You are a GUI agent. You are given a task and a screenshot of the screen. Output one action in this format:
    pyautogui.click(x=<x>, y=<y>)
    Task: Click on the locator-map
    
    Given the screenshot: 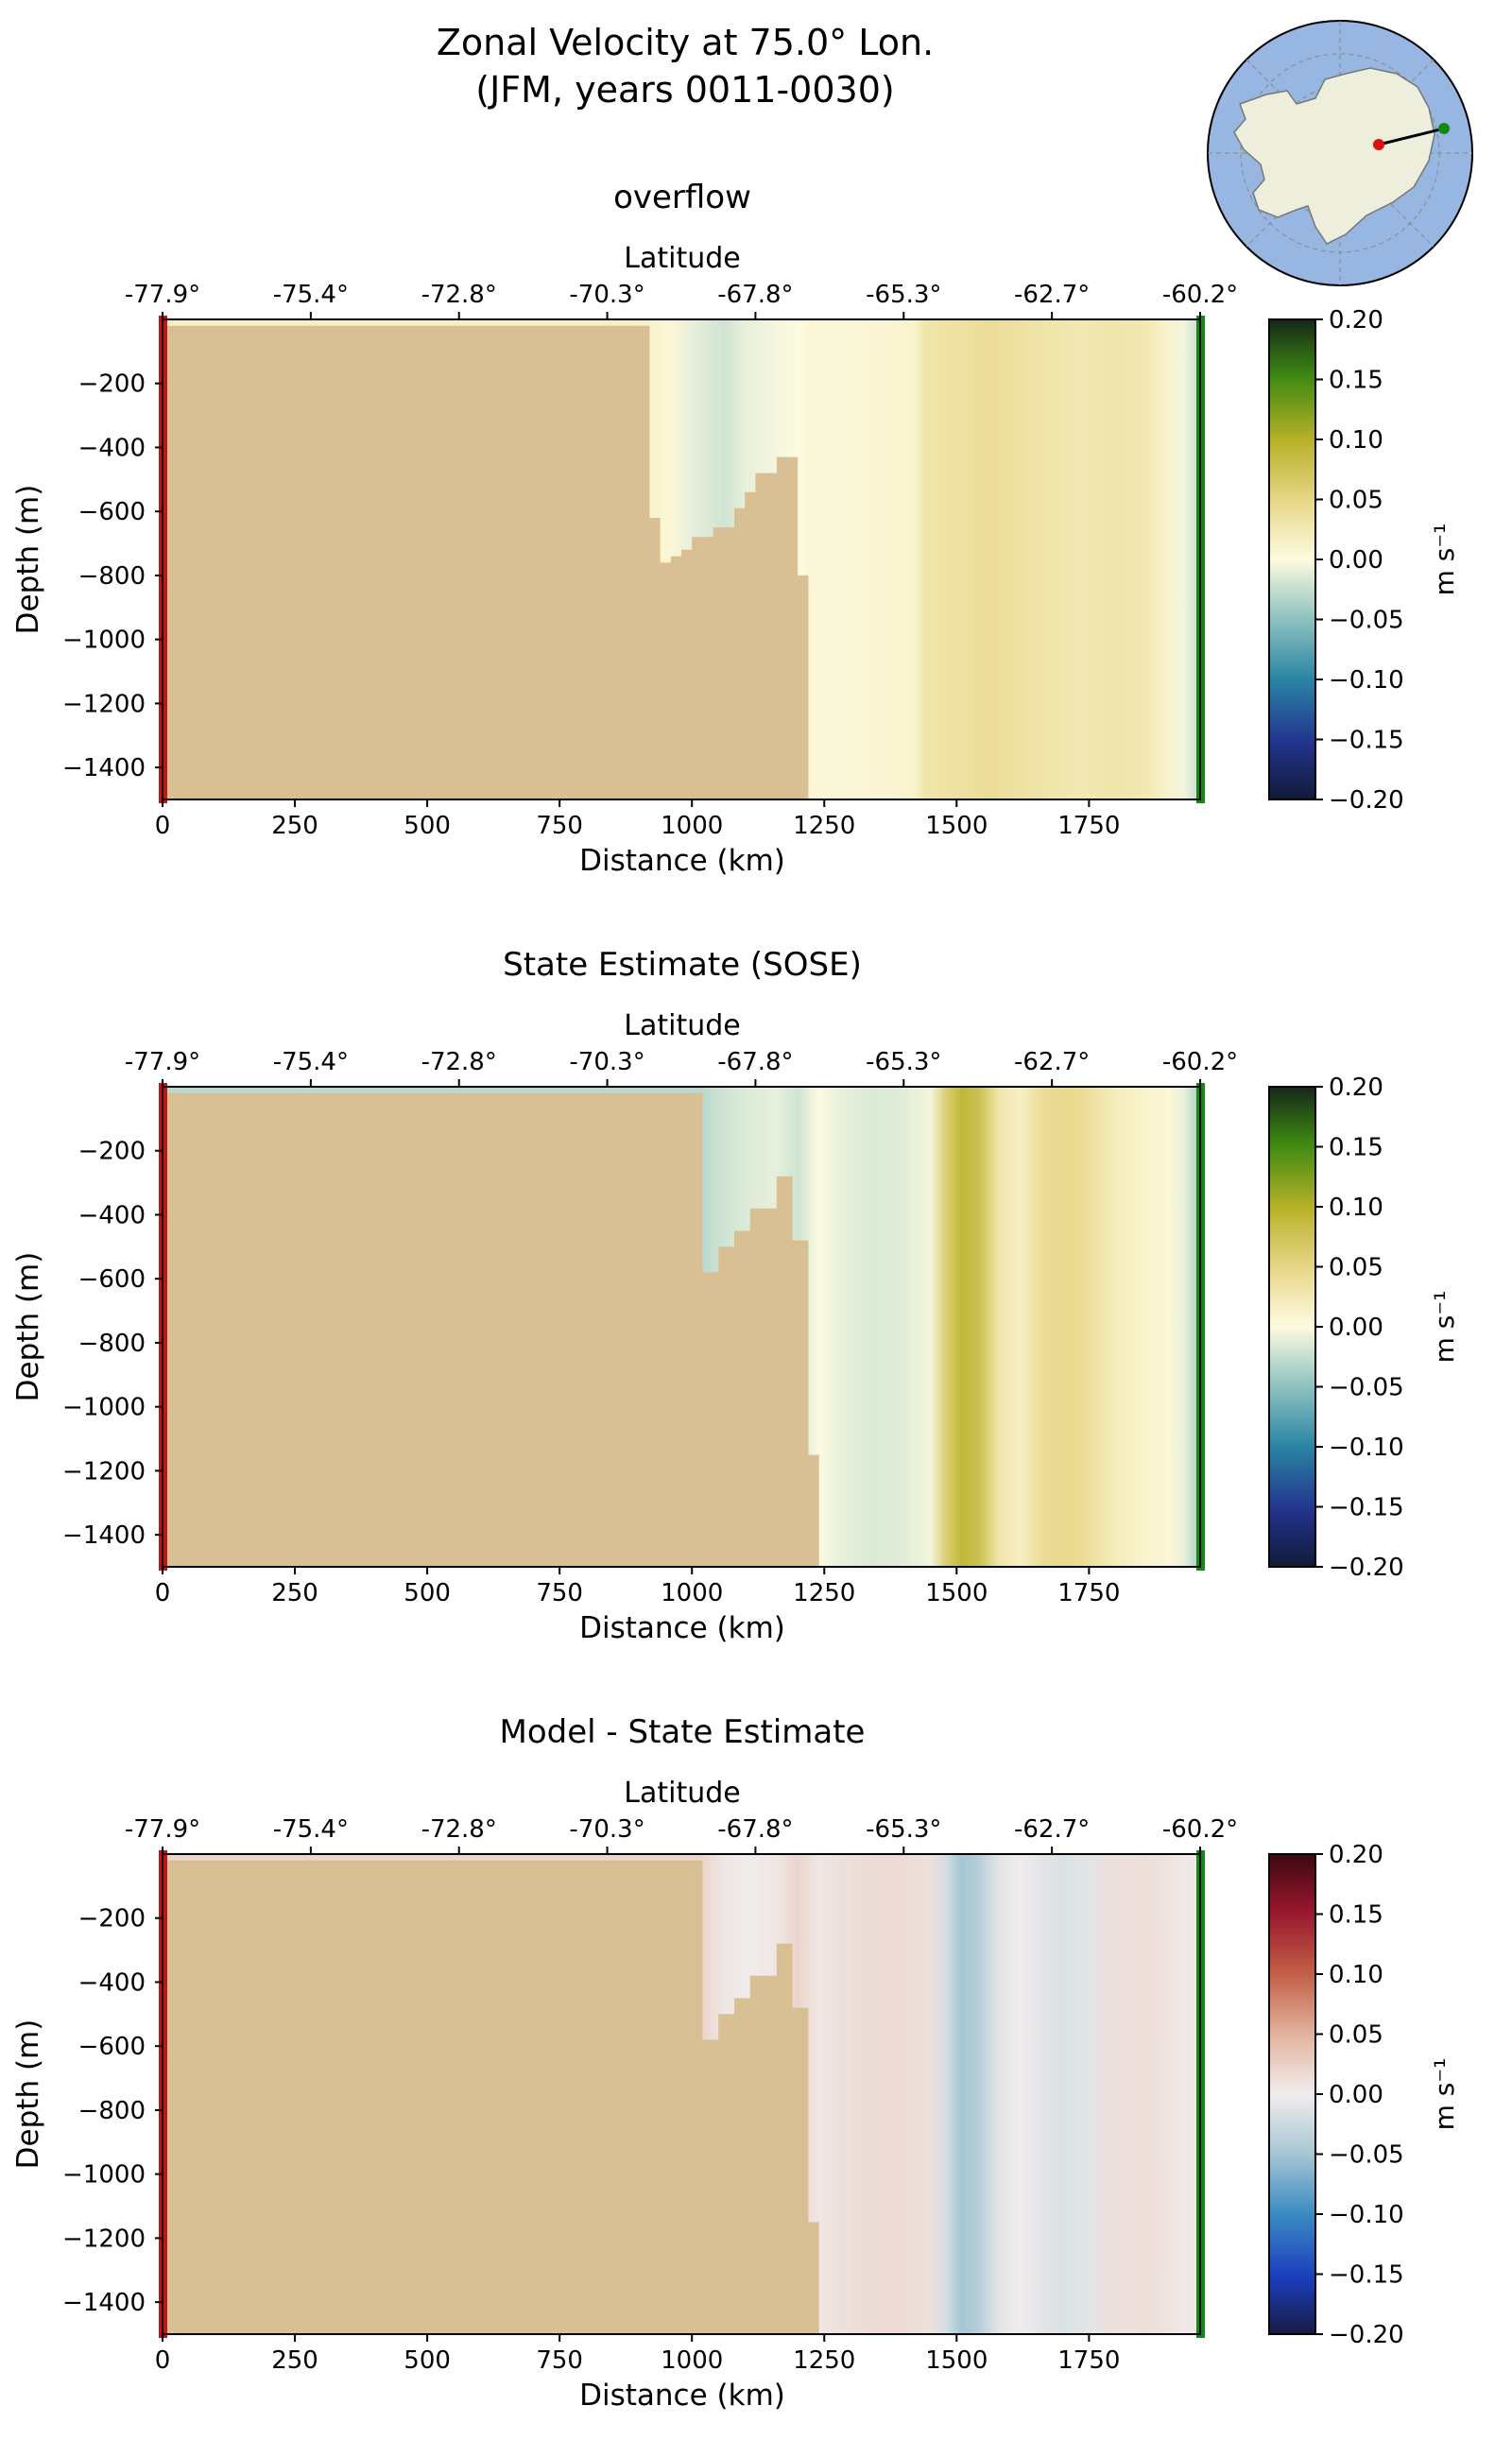 What is the action you would take?
    pyautogui.click(x=1340, y=153)
    